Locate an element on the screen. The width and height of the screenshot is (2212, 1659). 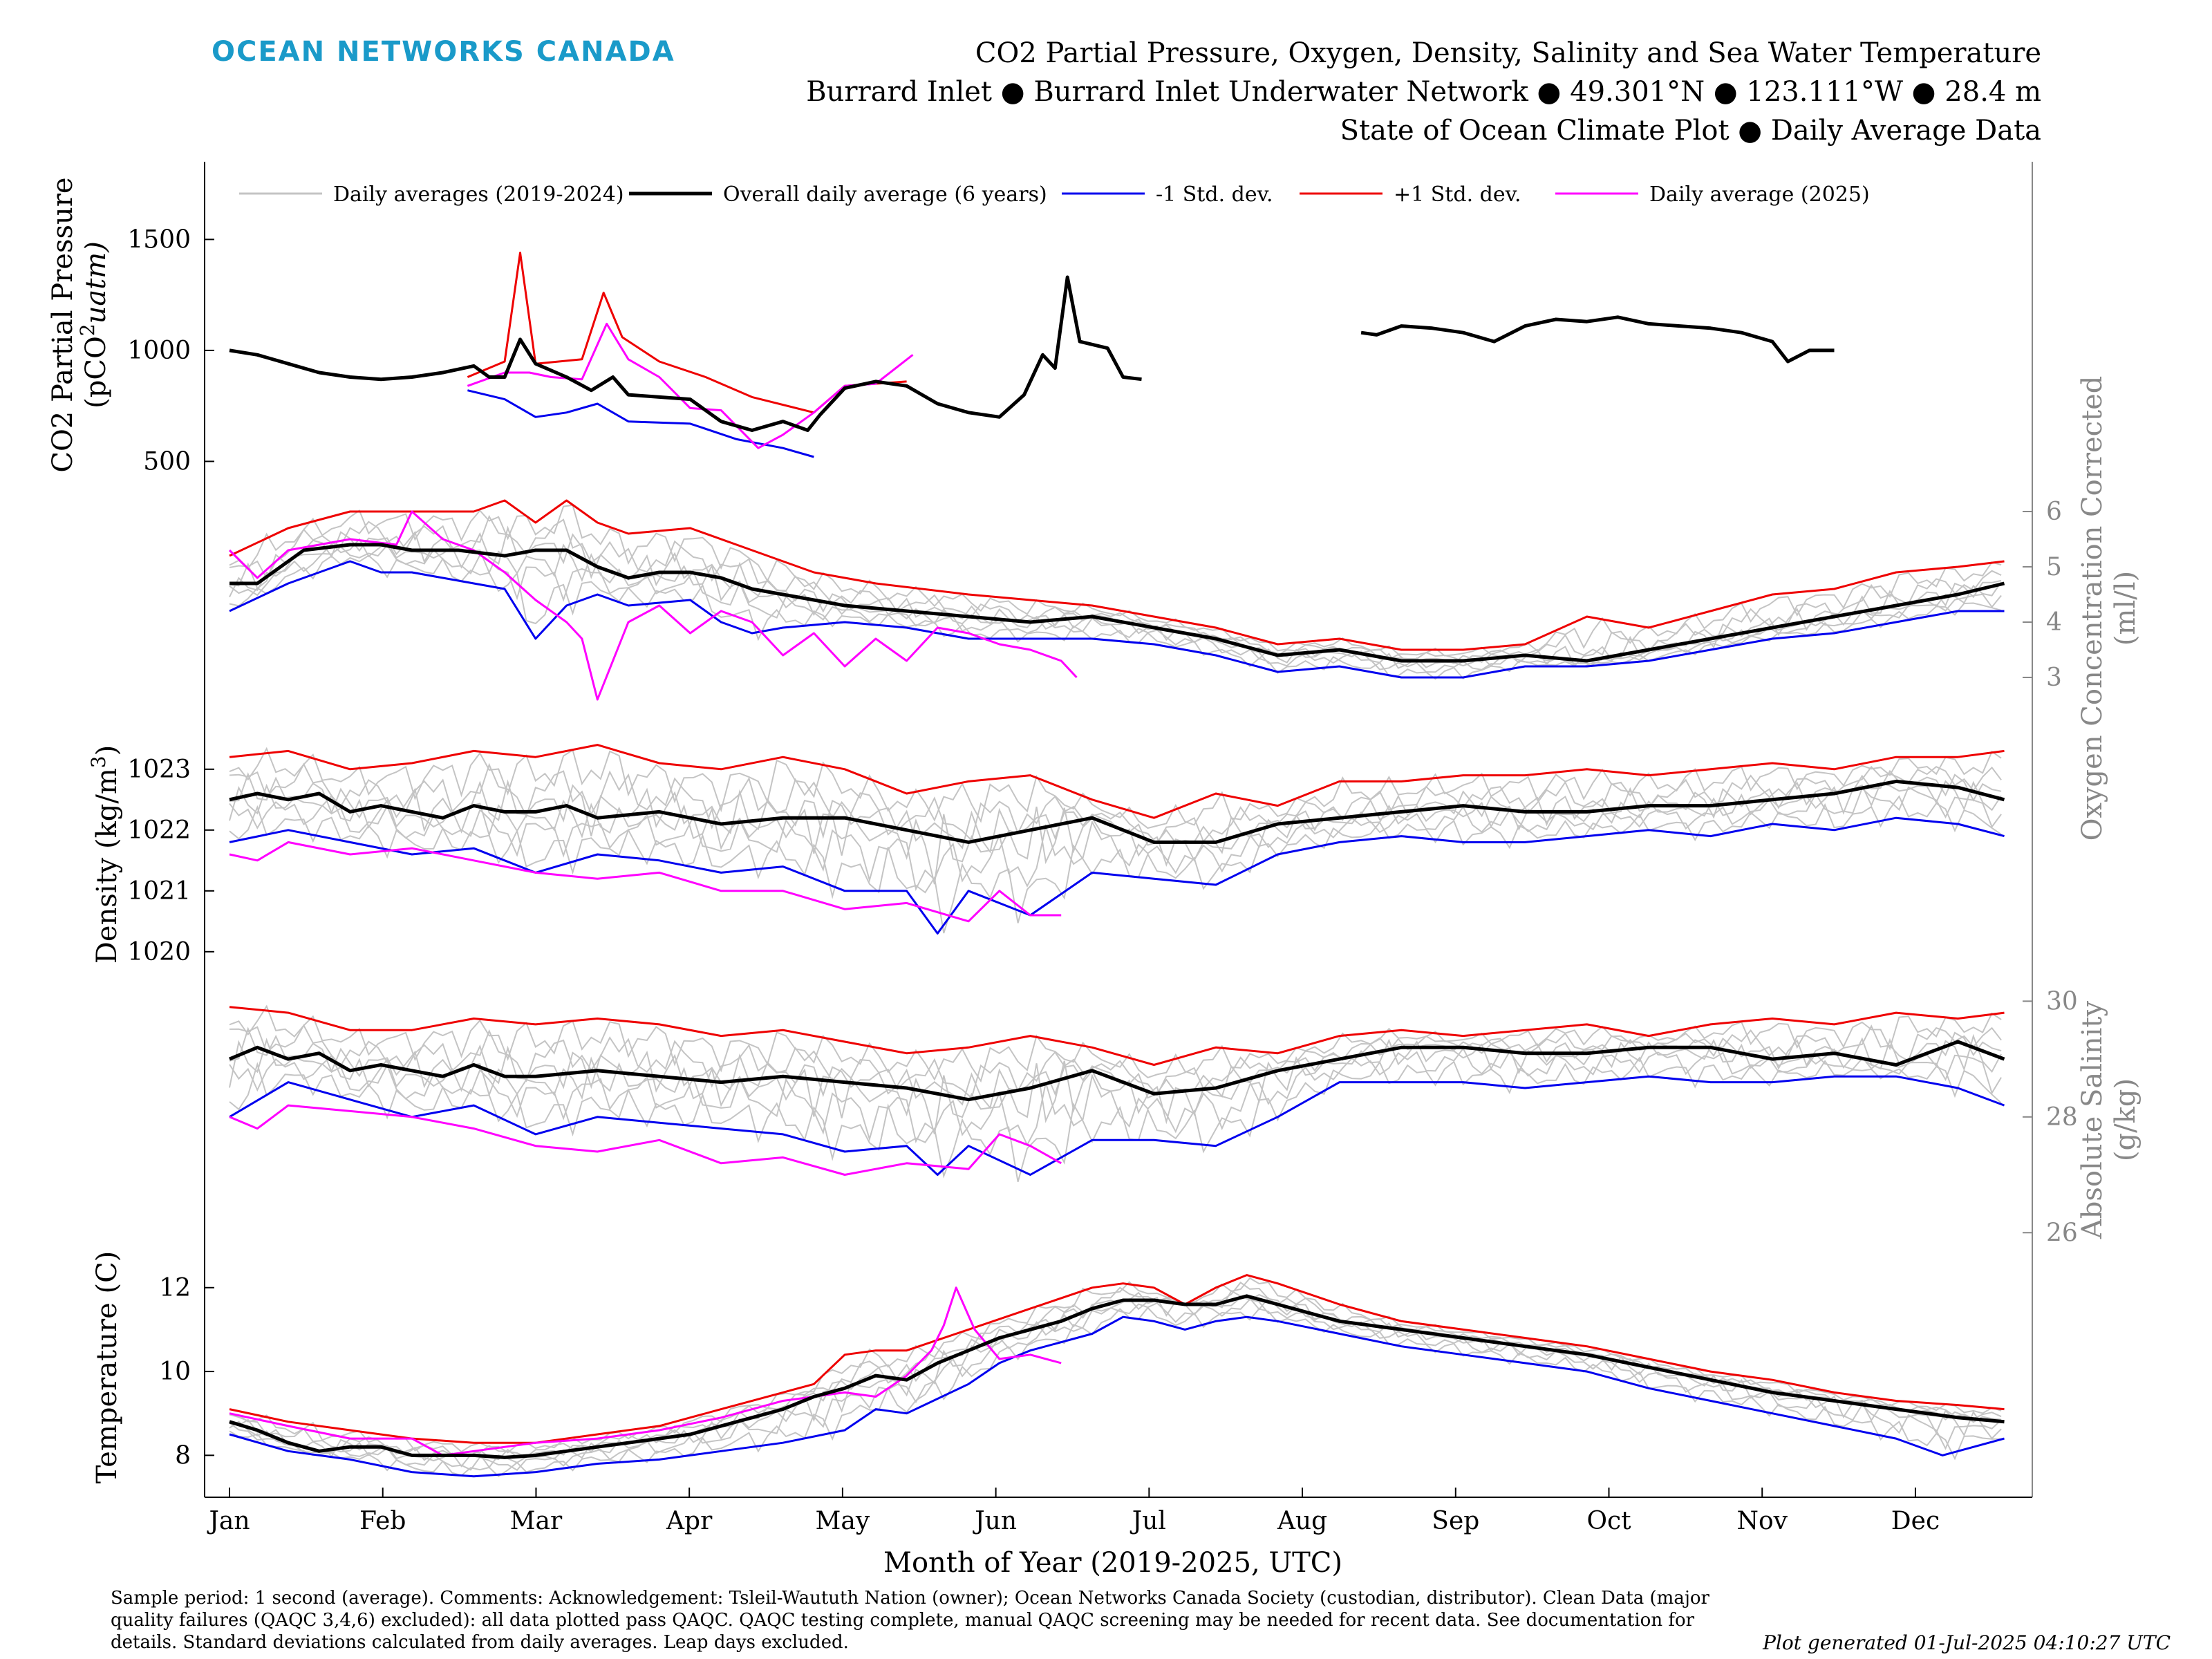
legend-label-3: -1 Std. dev. is located at coordinates (1214, 194).